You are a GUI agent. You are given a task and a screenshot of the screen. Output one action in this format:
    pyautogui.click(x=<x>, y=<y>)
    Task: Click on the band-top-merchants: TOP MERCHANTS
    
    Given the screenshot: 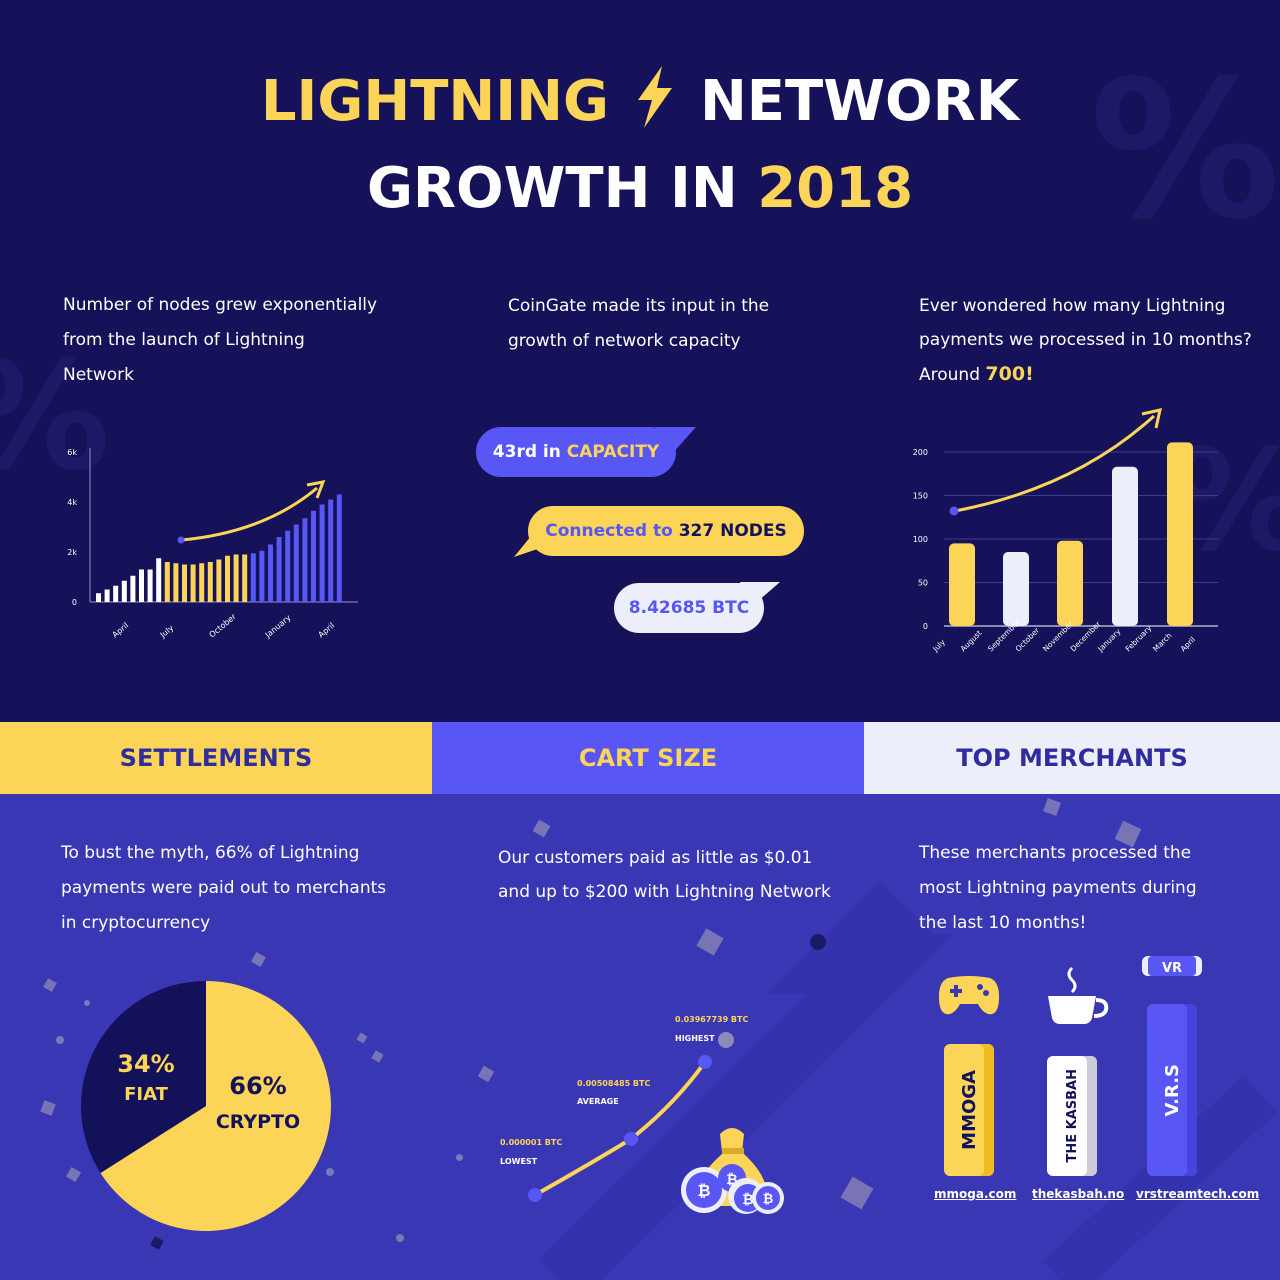 What is the action you would take?
    pyautogui.click(x=1072, y=758)
    